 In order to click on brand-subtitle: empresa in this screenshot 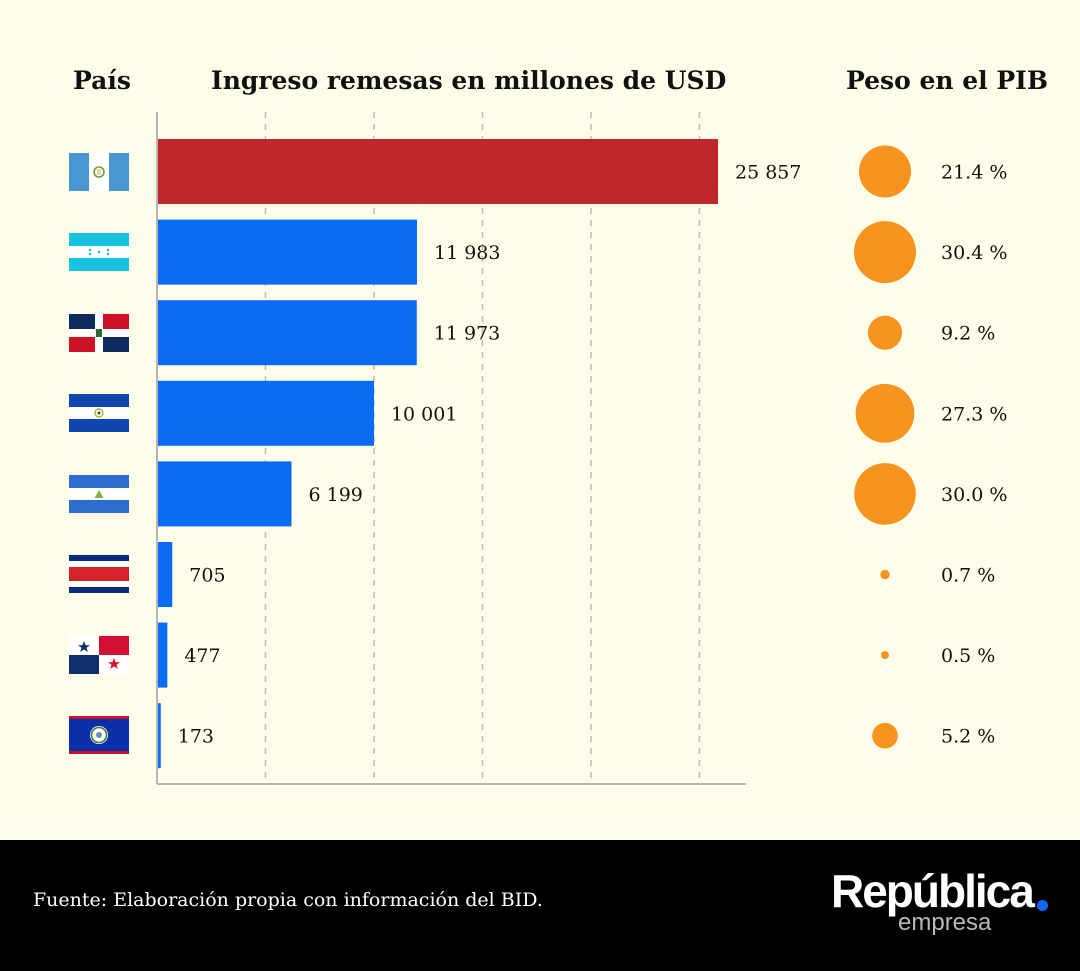, I will do `click(945, 922)`.